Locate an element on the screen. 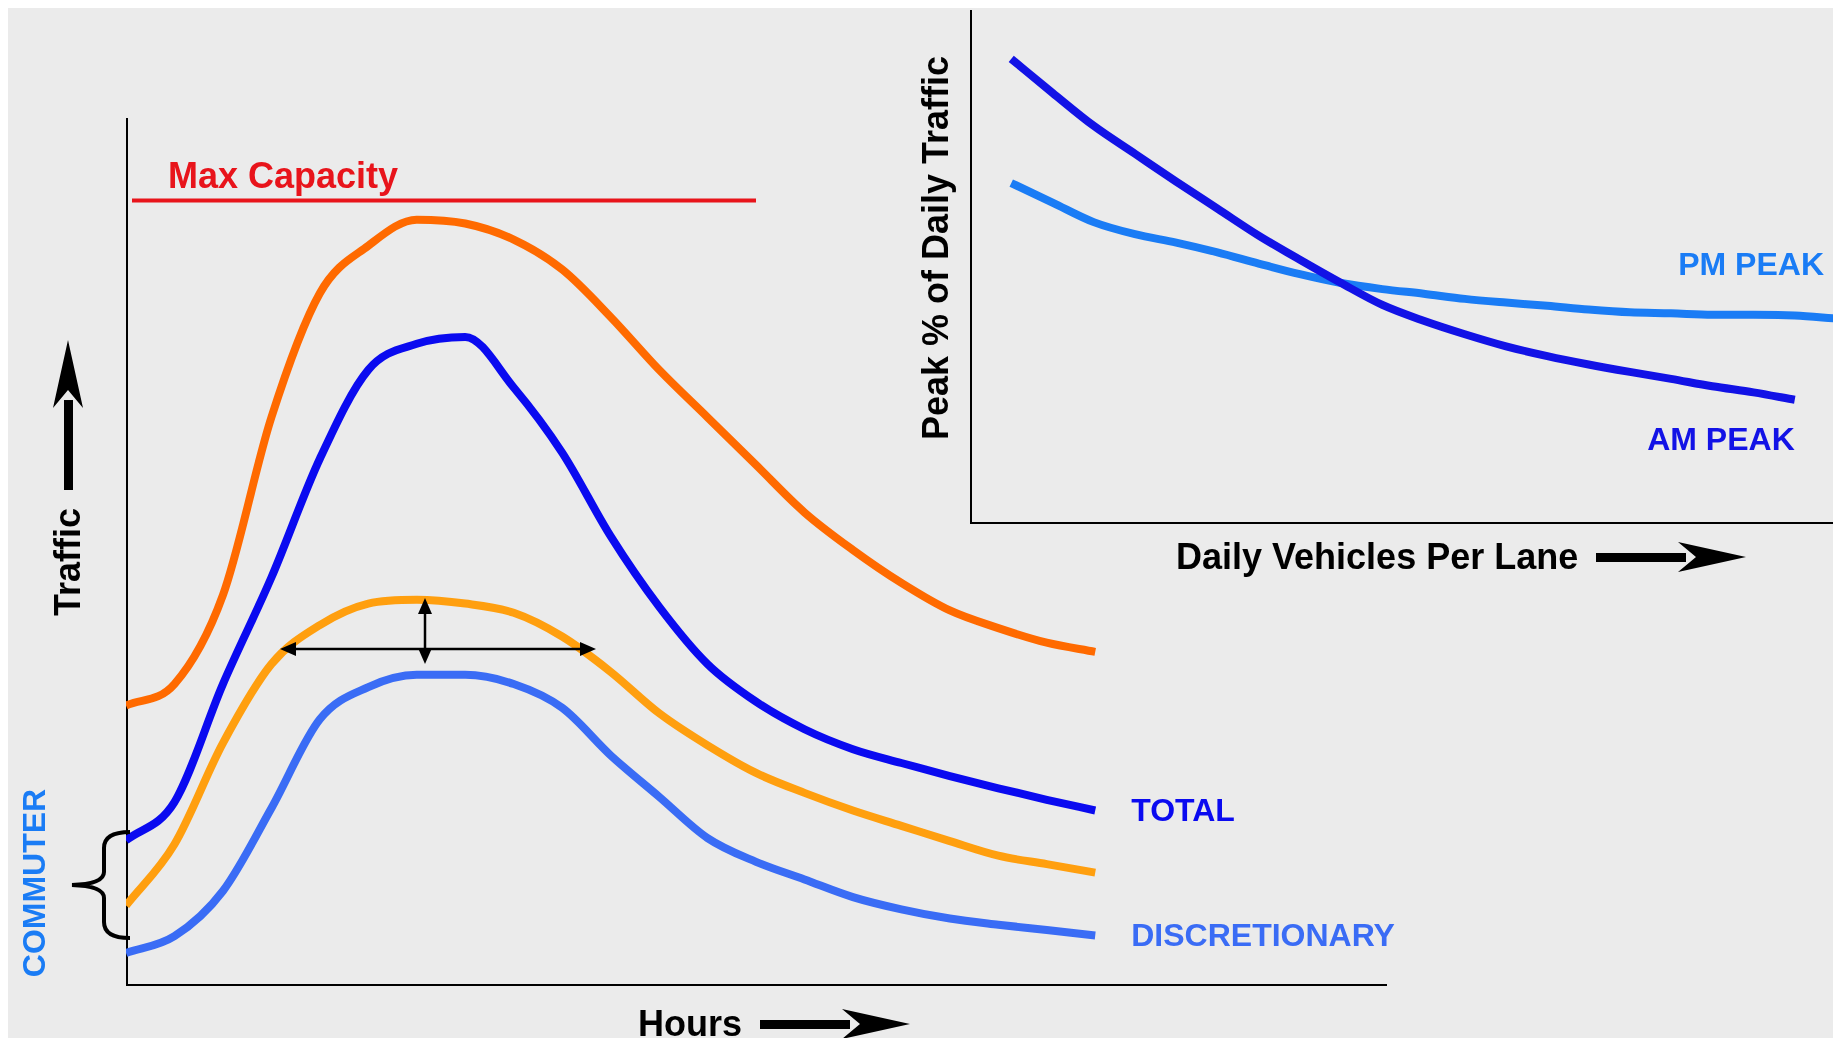 The image size is (1841, 1045). text: COMMUTER is located at coordinates (34, 883).